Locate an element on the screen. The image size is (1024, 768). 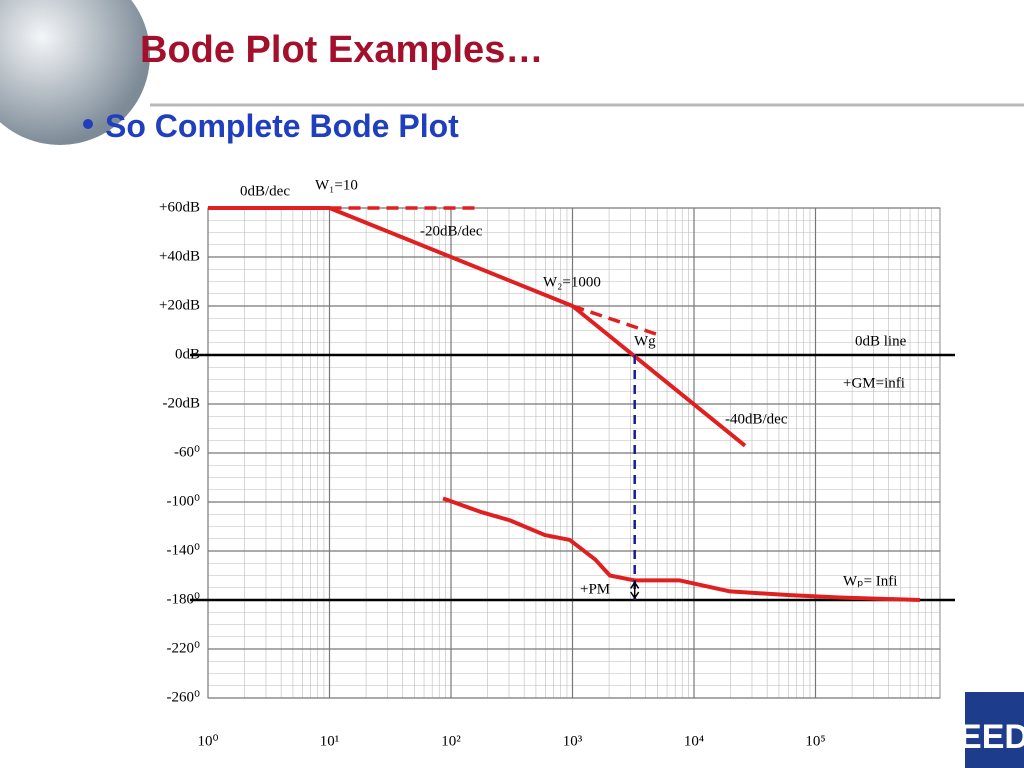
y-tick-label: 0dB is located at coordinates (187, 354).